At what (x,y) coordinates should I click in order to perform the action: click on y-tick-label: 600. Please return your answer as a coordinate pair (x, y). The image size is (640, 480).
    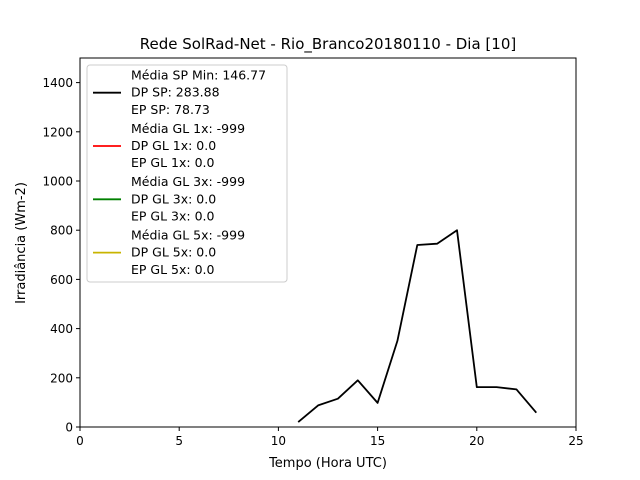
    Looking at the image, I should click on (61, 280).